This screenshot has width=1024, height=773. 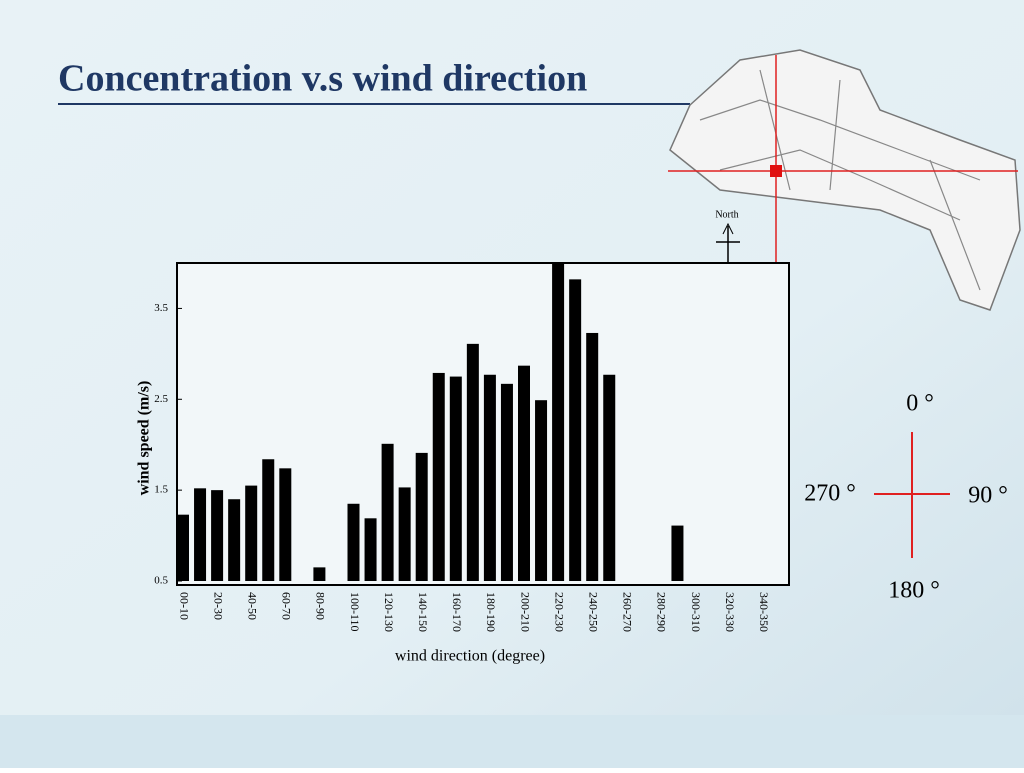 I want to click on x-tick-label: 40-50, so click(x=252, y=606).